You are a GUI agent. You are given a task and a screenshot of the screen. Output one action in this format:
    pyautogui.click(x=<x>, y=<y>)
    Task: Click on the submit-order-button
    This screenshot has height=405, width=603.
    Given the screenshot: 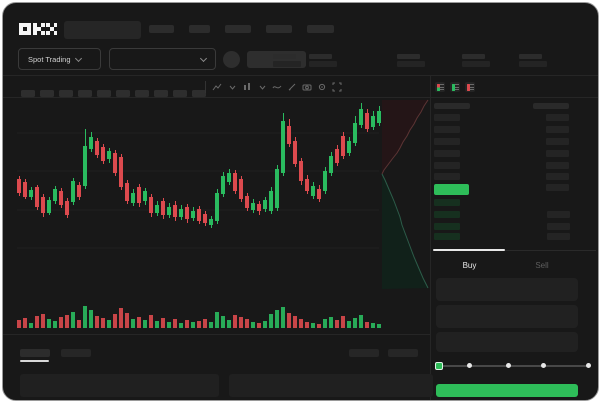 What is the action you would take?
    pyautogui.click(x=507, y=390)
    